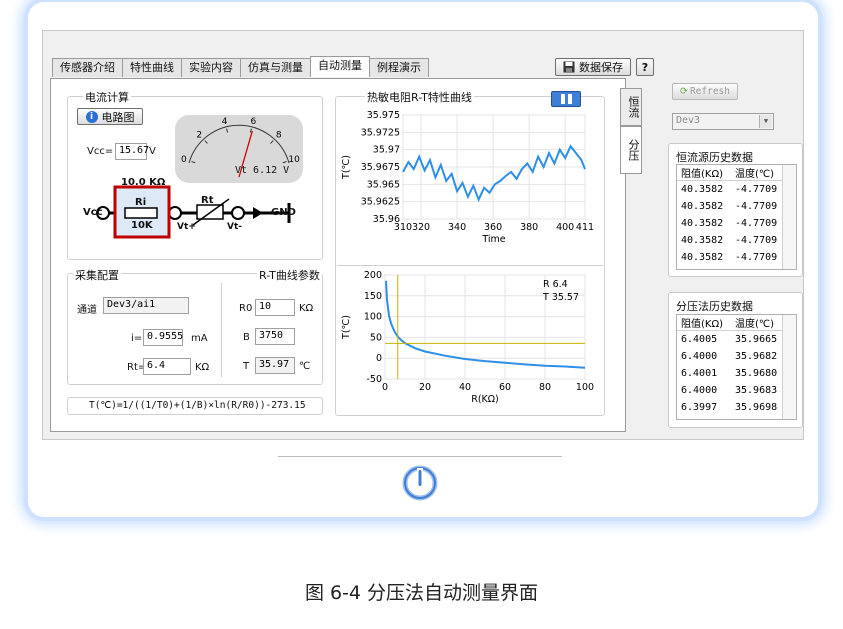 This screenshot has height=629, width=843. What do you see at coordinates (118, 117) in the screenshot?
I see `circuit-diagram-label: 电路图` at bounding box center [118, 117].